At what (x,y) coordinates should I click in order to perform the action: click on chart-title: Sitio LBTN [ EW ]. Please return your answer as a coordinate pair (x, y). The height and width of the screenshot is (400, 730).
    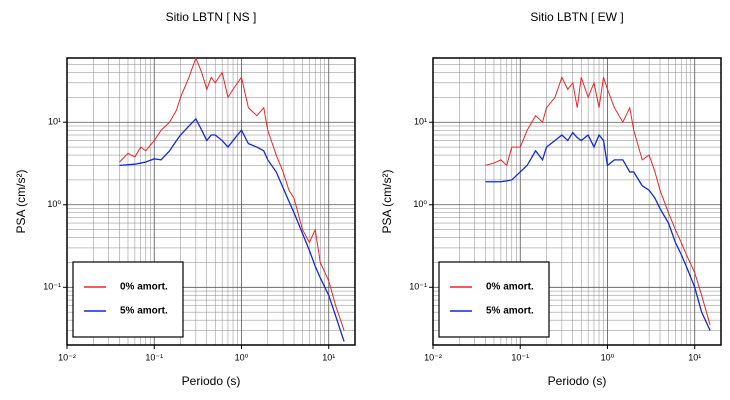
    Looking at the image, I should click on (576, 17).